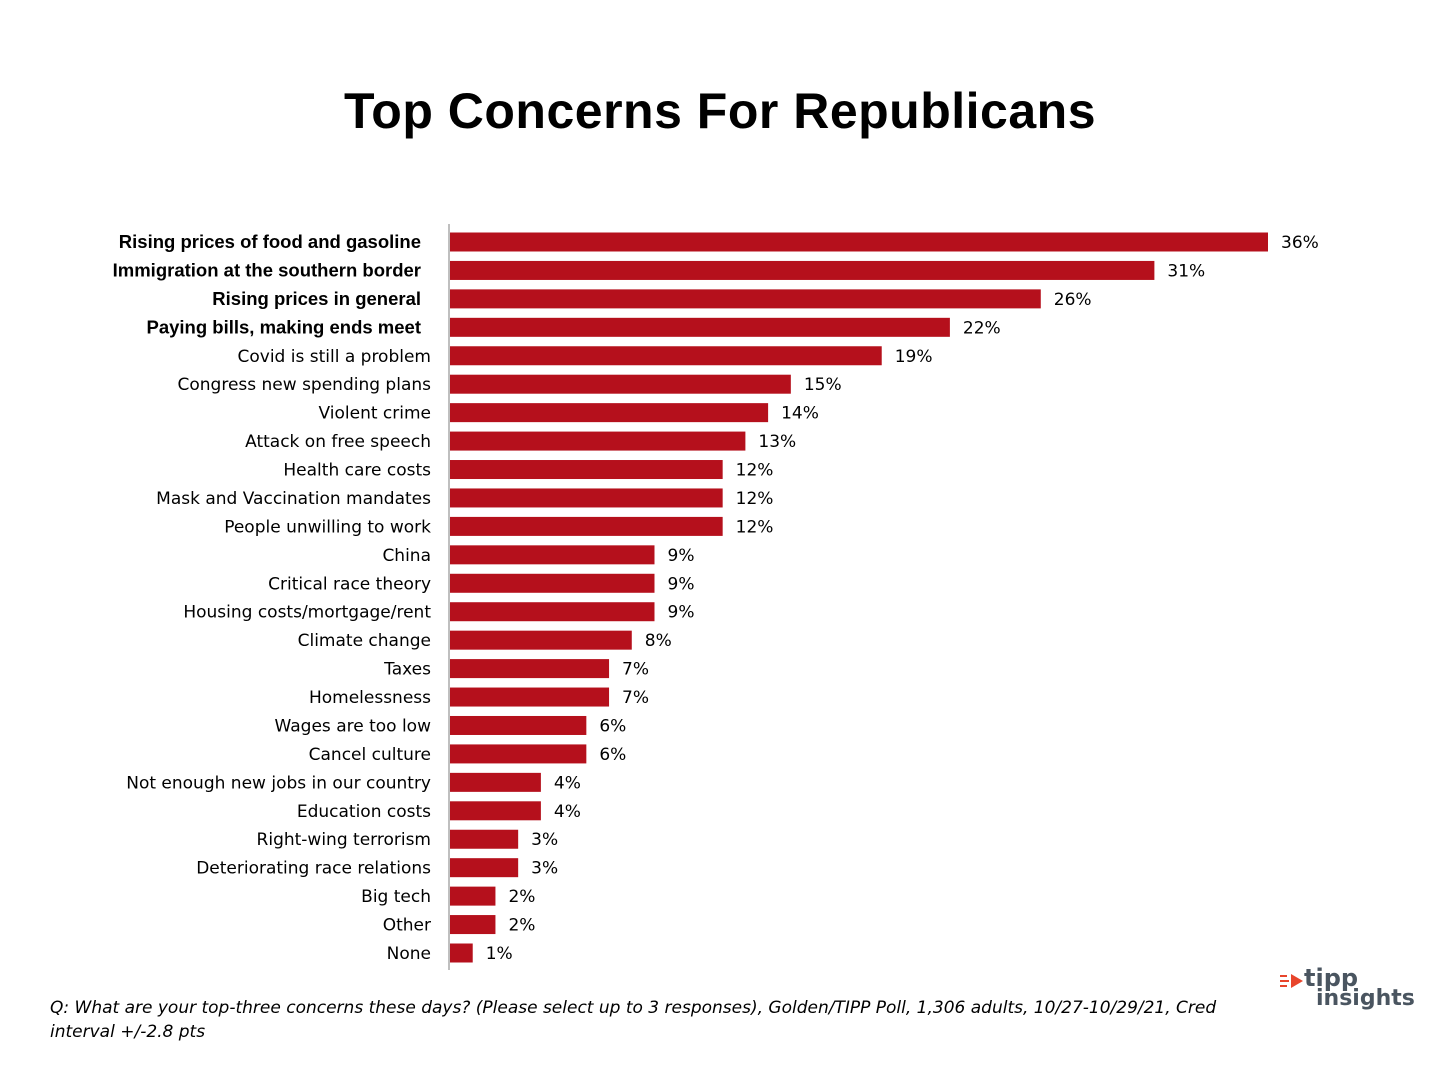  What do you see at coordinates (720, 111) in the screenshot?
I see `chart-title: Top Concerns For Republicans` at bounding box center [720, 111].